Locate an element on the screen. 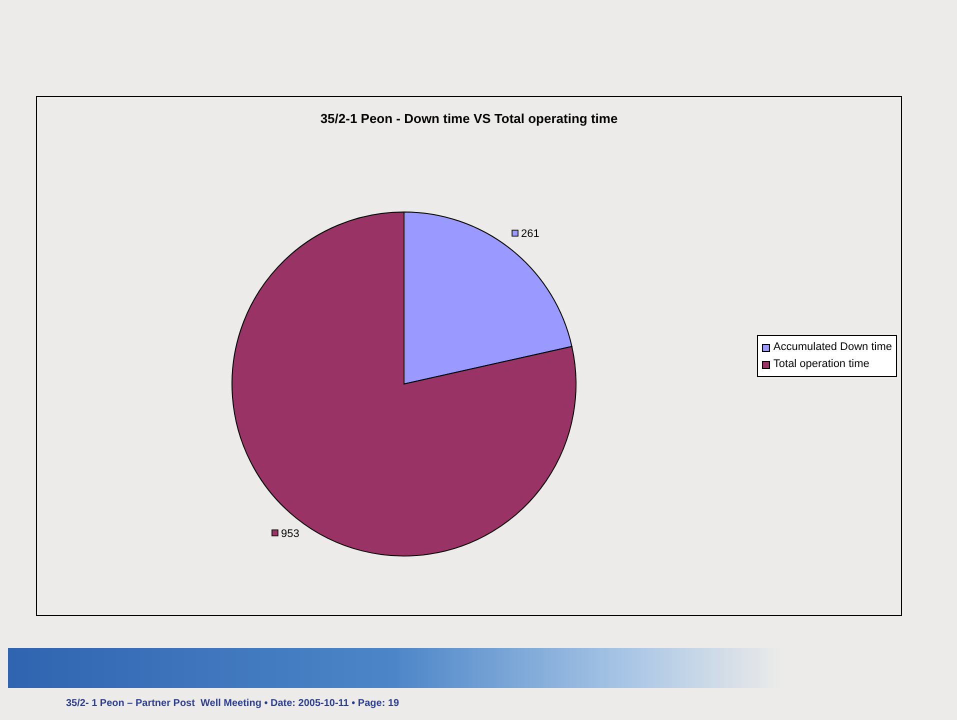  text: 35/2- 1 Peon – Partner Post Well Meeting • Date: 2005-10-11 • Page: 19 is located at coordinates (233, 703).